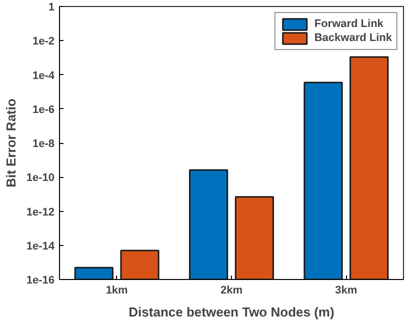 The height and width of the screenshot is (322, 411). I want to click on y-tick-label: 1e-16, so click(40, 280).